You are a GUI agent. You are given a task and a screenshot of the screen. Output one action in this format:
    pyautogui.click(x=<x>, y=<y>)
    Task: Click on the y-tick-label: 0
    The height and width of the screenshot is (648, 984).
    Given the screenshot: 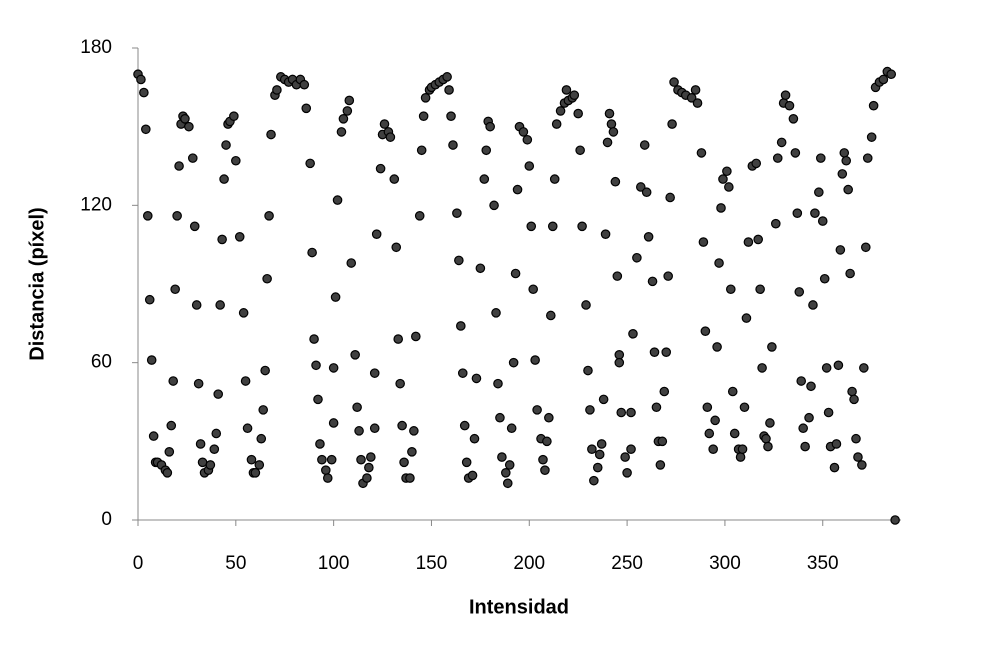 What is the action you would take?
    pyautogui.click(x=106, y=519)
    